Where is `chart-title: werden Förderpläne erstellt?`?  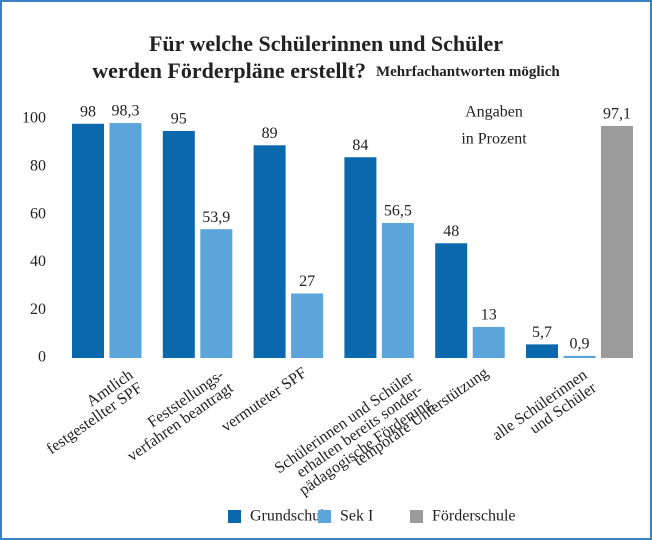 chart-title: werden Förderpläne erstellt? is located at coordinates (229, 70).